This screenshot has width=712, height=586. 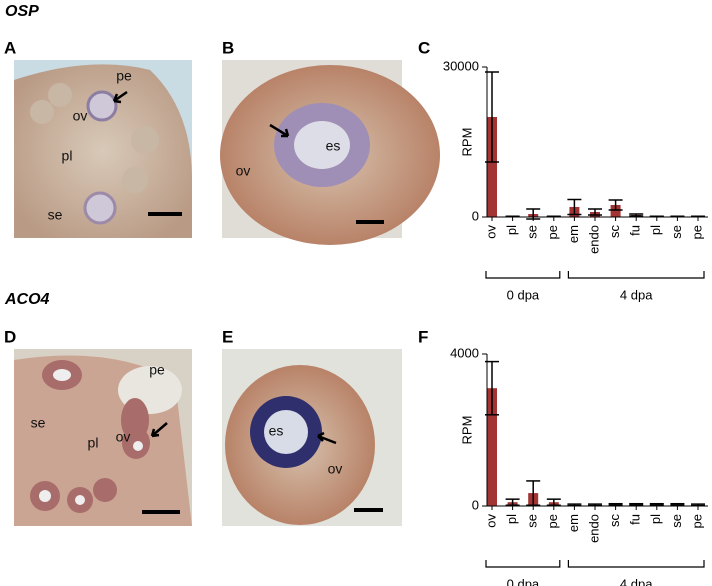 What do you see at coordinates (227, 336) in the screenshot?
I see `panel-letter: E` at bounding box center [227, 336].